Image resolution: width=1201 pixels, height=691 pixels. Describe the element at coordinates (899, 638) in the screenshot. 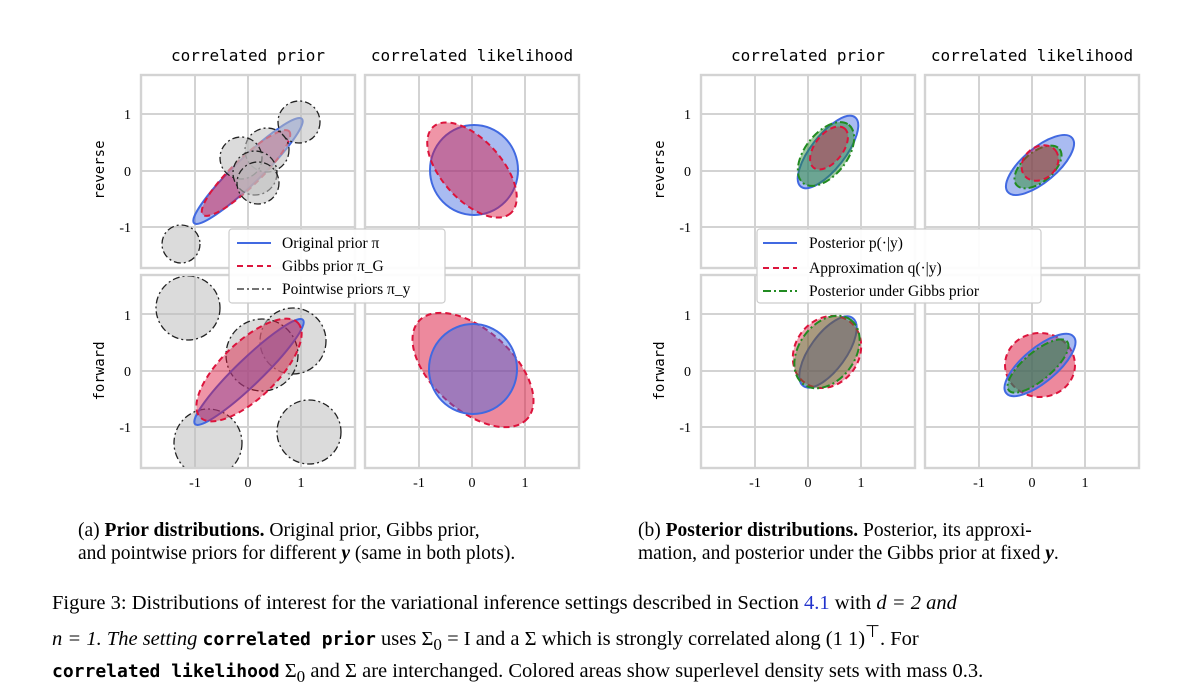

I see `caption-text: . For` at that location.